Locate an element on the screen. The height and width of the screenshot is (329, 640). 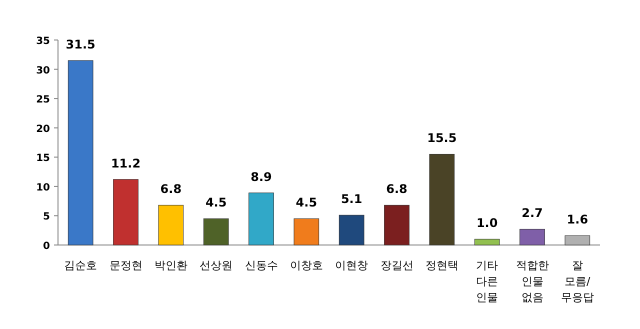
data-label: 11.2 is located at coordinates (125, 163).